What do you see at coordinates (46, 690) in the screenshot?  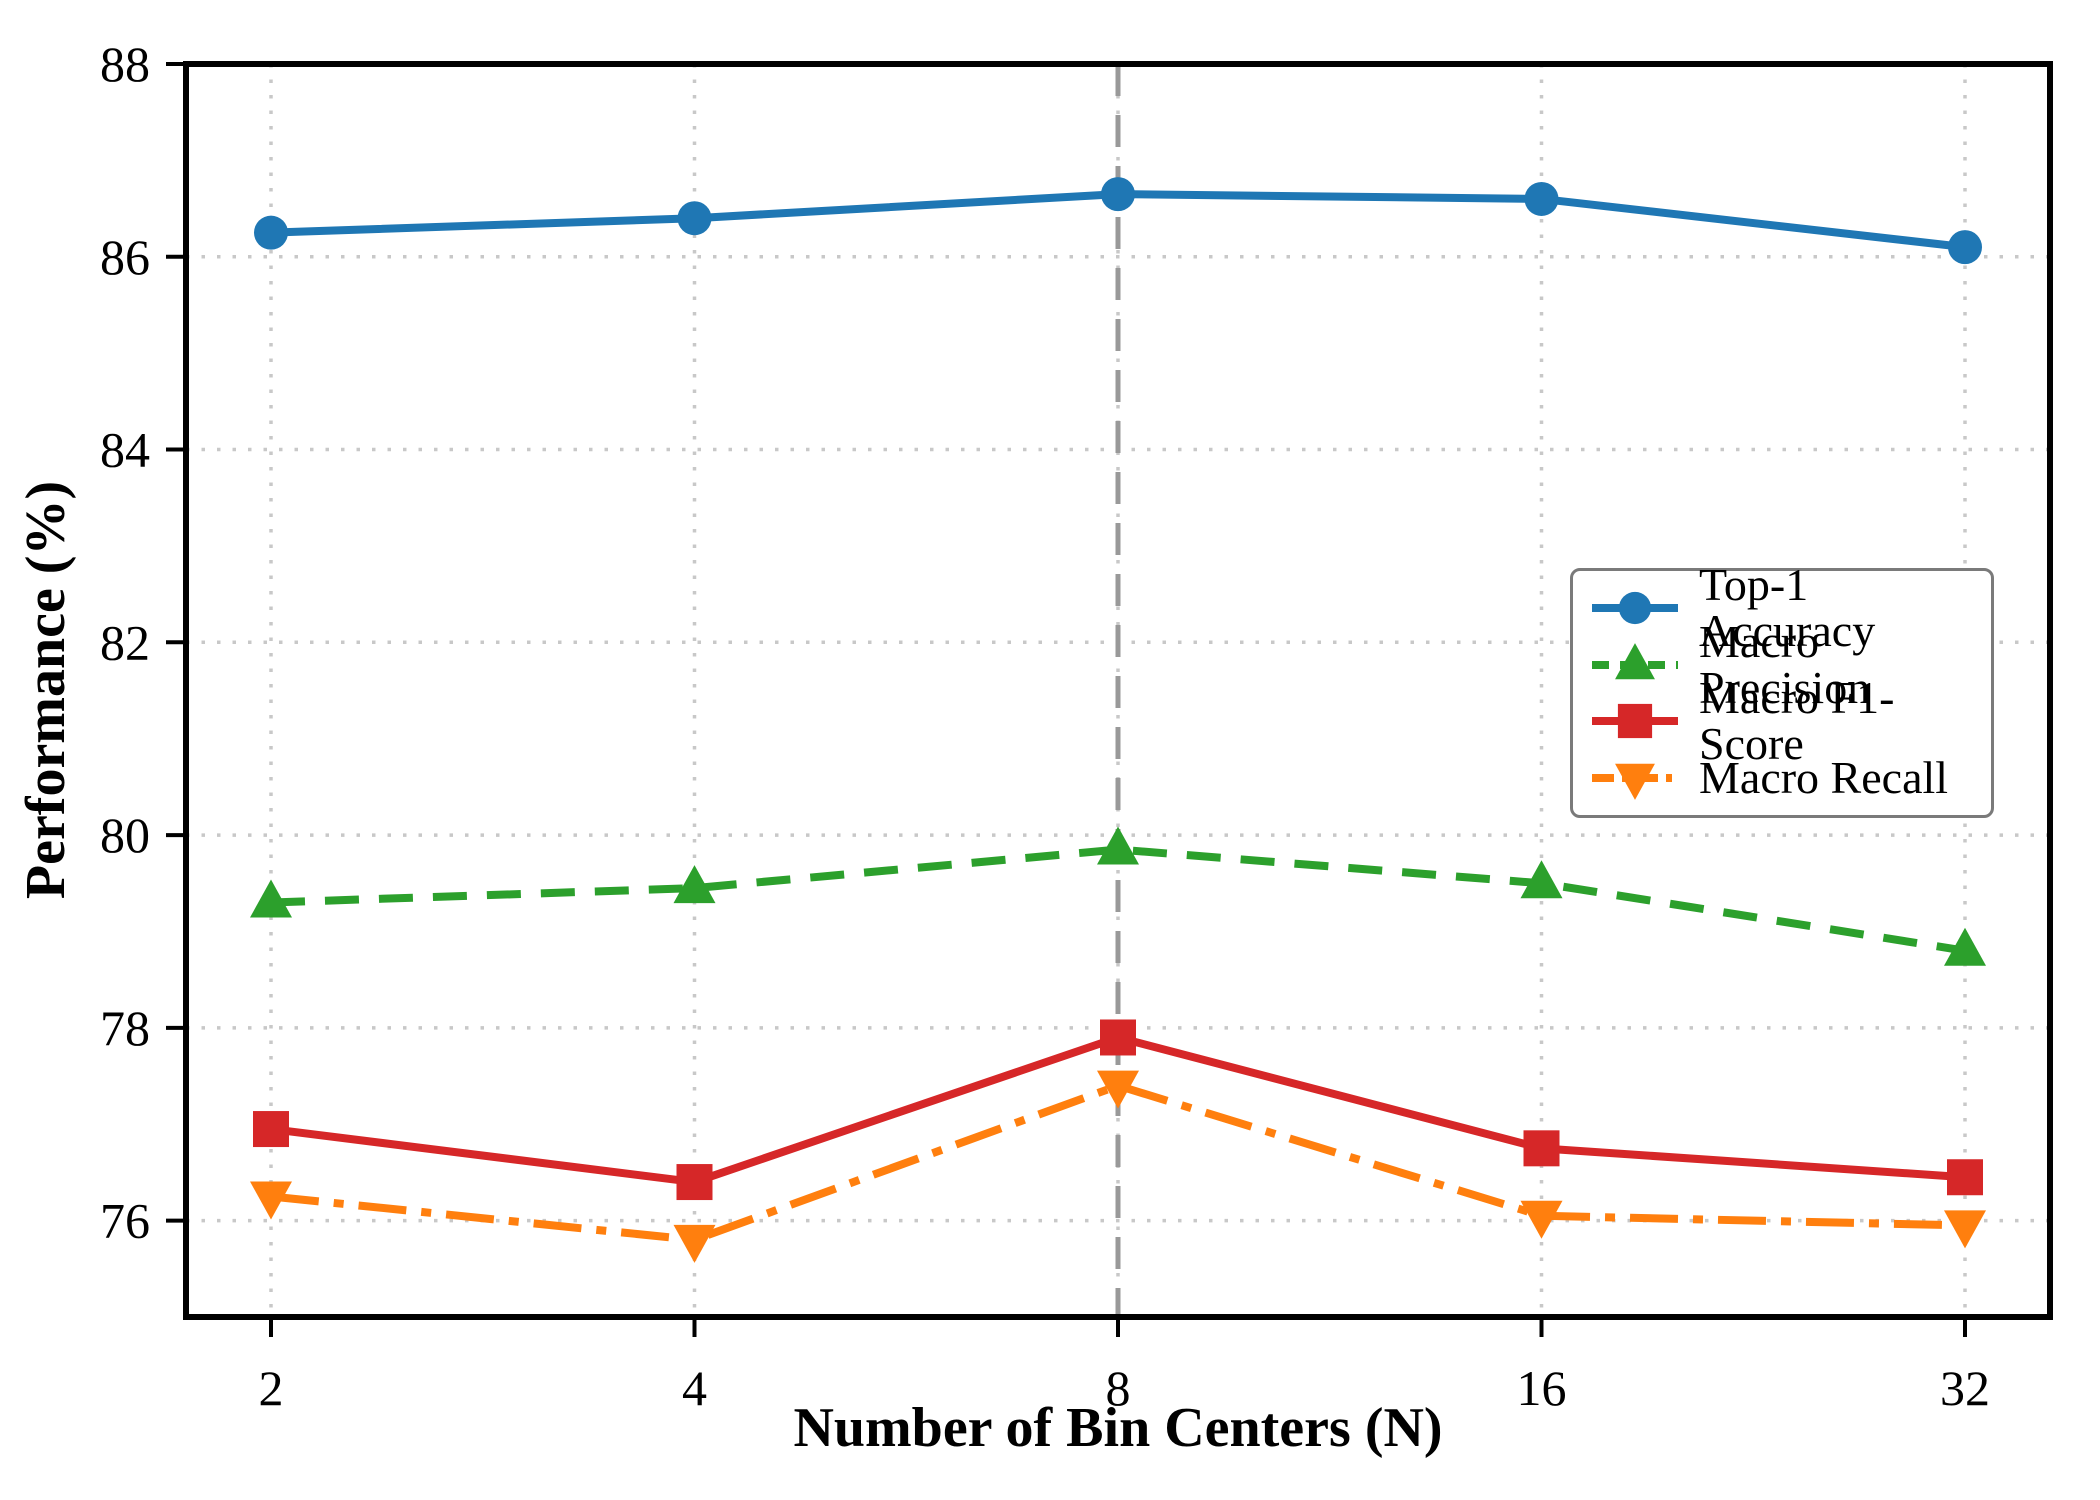 I see `y-axis-label: Performance (%)` at bounding box center [46, 690].